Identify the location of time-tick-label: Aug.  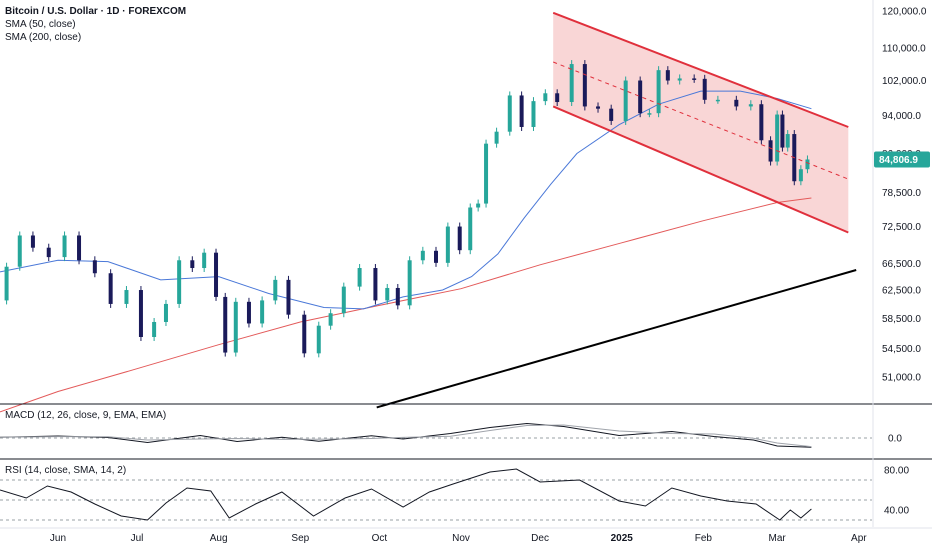
(219, 538).